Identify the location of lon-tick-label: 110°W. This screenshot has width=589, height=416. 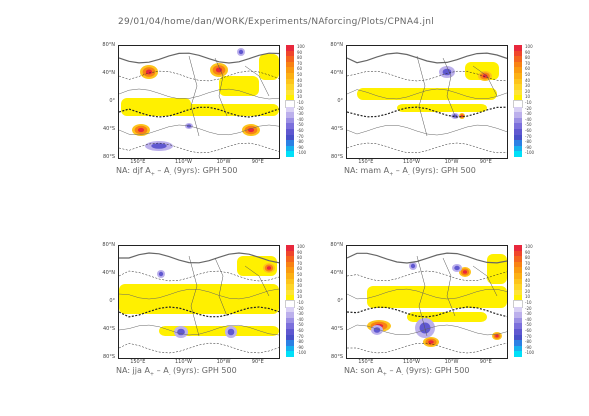
(183, 362).